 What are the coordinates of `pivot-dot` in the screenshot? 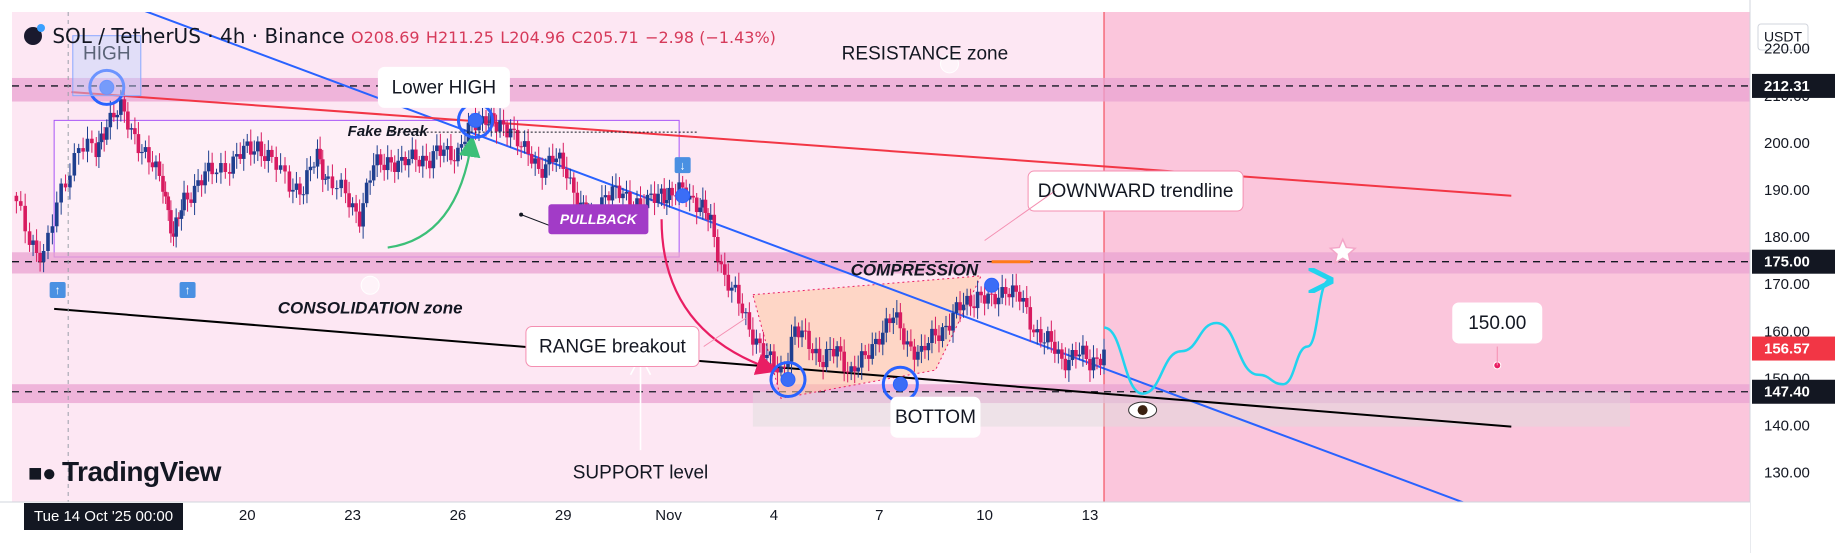 It's located at (992, 285).